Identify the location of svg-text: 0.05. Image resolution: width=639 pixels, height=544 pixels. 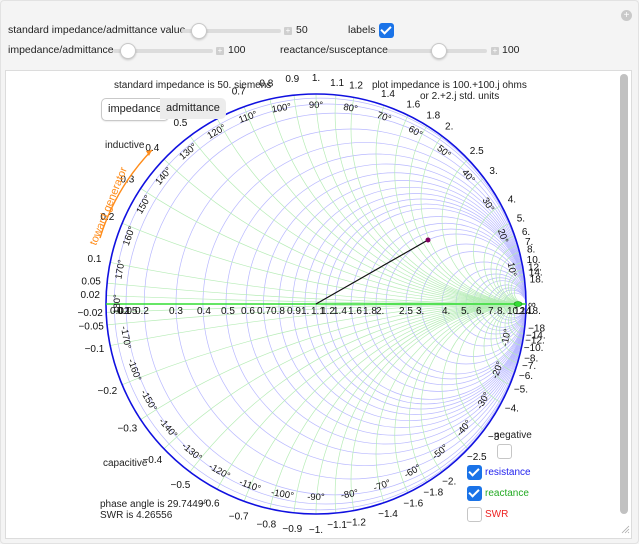
(91, 281).